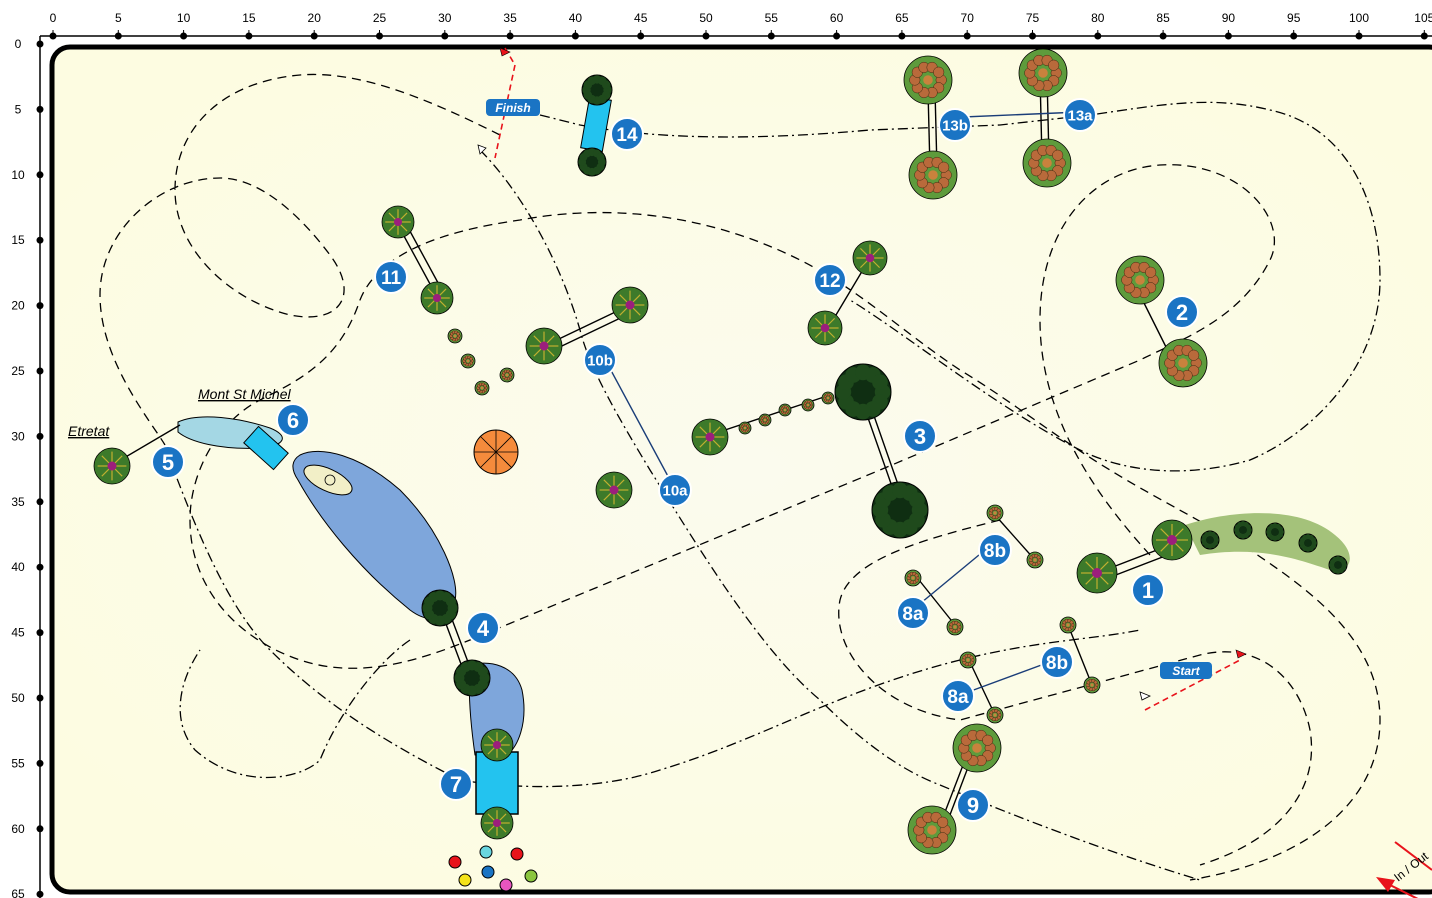 This screenshot has height=898, width=1432. Describe the element at coordinates (1148, 590) in the screenshot. I see `obstacle-marker: 1` at that location.